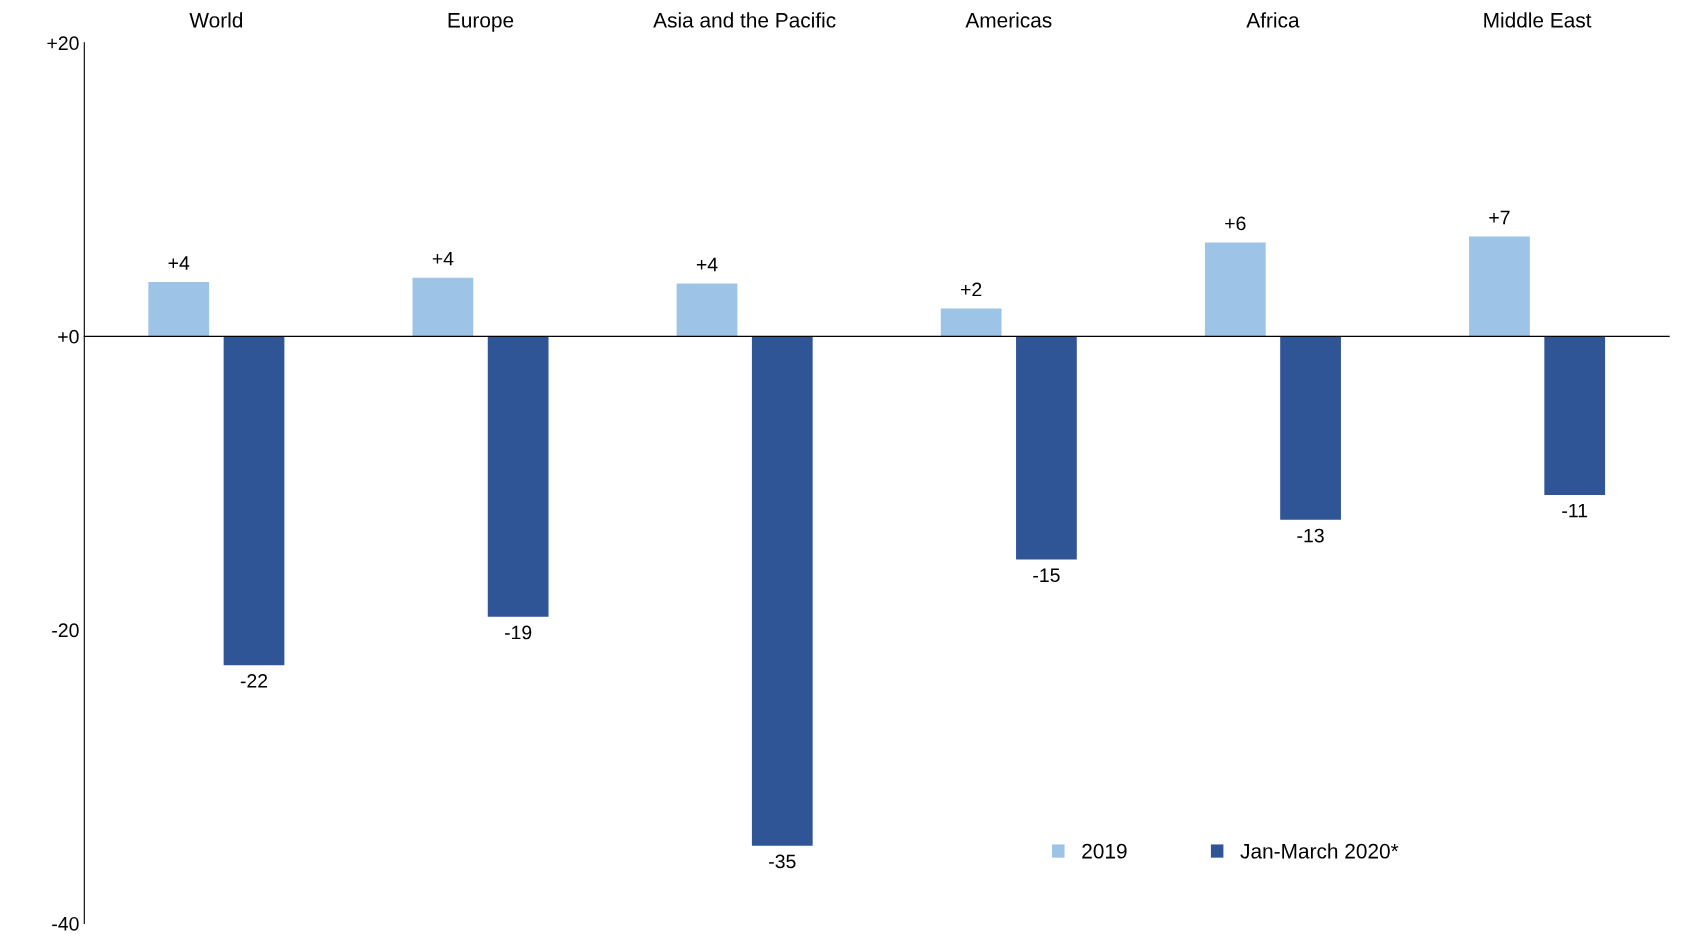 The height and width of the screenshot is (952, 1686). Describe the element at coordinates (65, 630) in the screenshot. I see `y-tick-label: -20` at that location.